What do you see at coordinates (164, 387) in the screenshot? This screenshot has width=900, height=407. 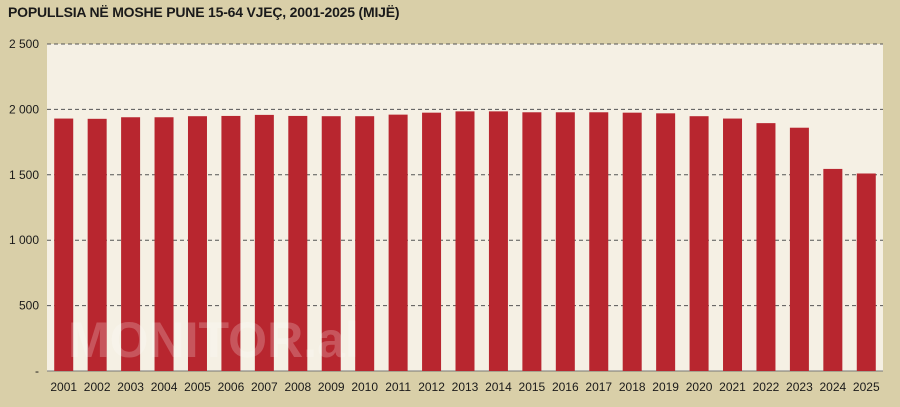 I see `x-tick-label: 2004` at bounding box center [164, 387].